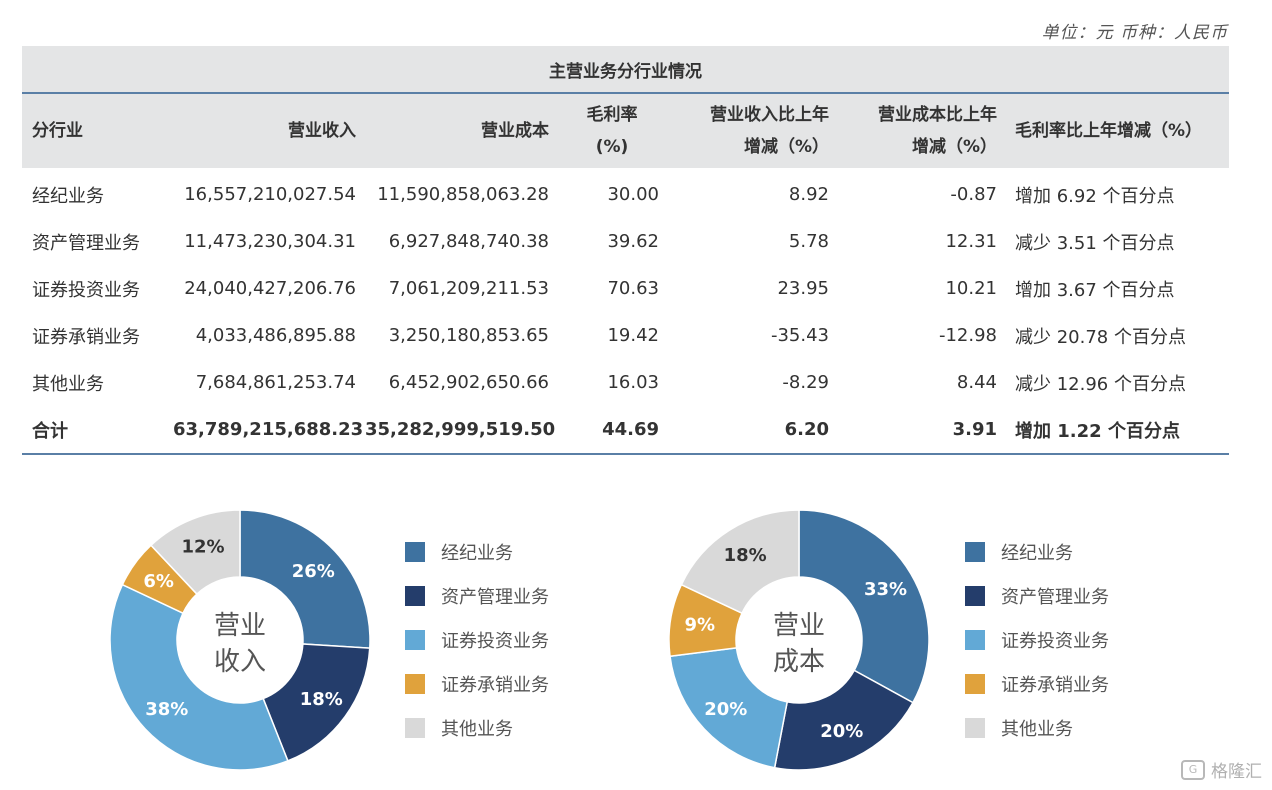  I want to click on watermark-logo-icon: G, so click(1193, 769).